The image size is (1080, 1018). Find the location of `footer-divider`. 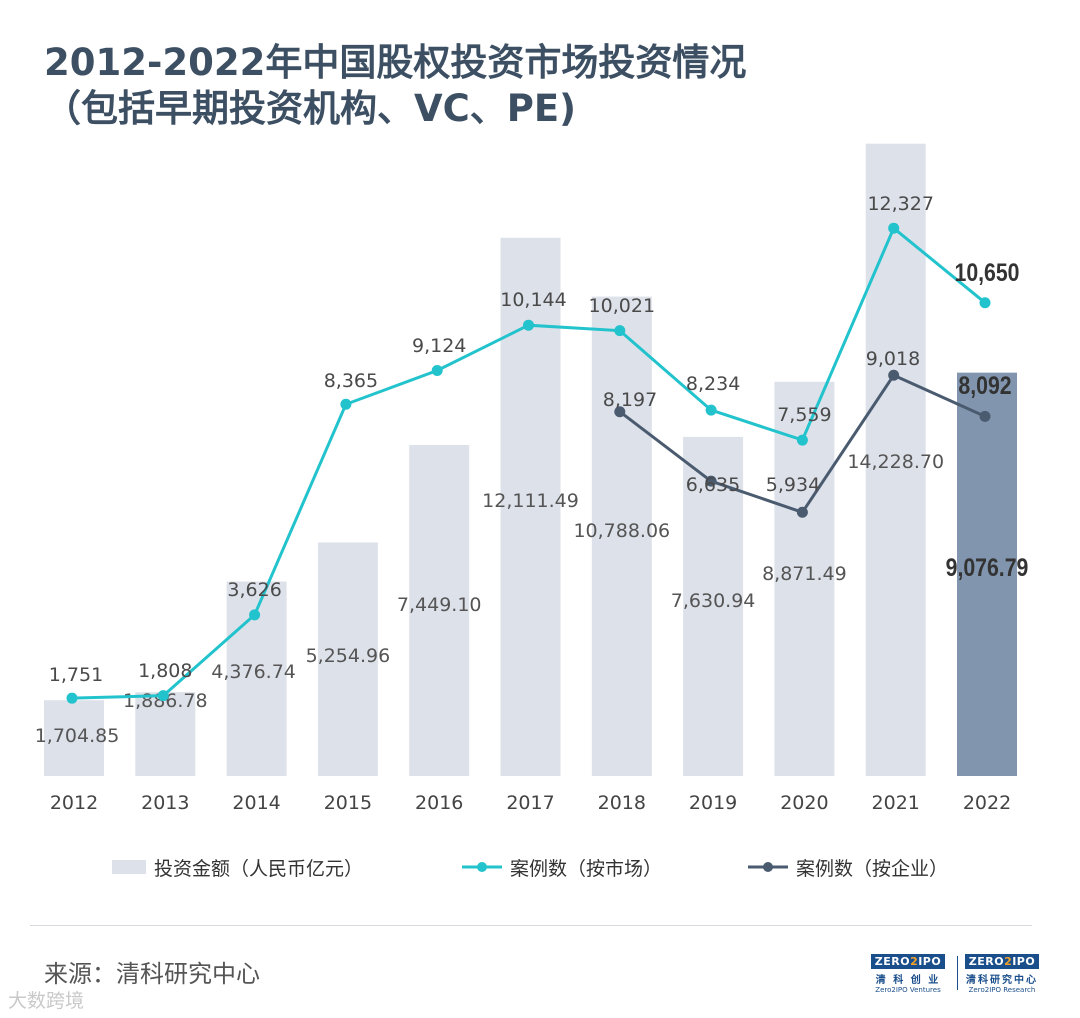

footer-divider is located at coordinates (531, 925).